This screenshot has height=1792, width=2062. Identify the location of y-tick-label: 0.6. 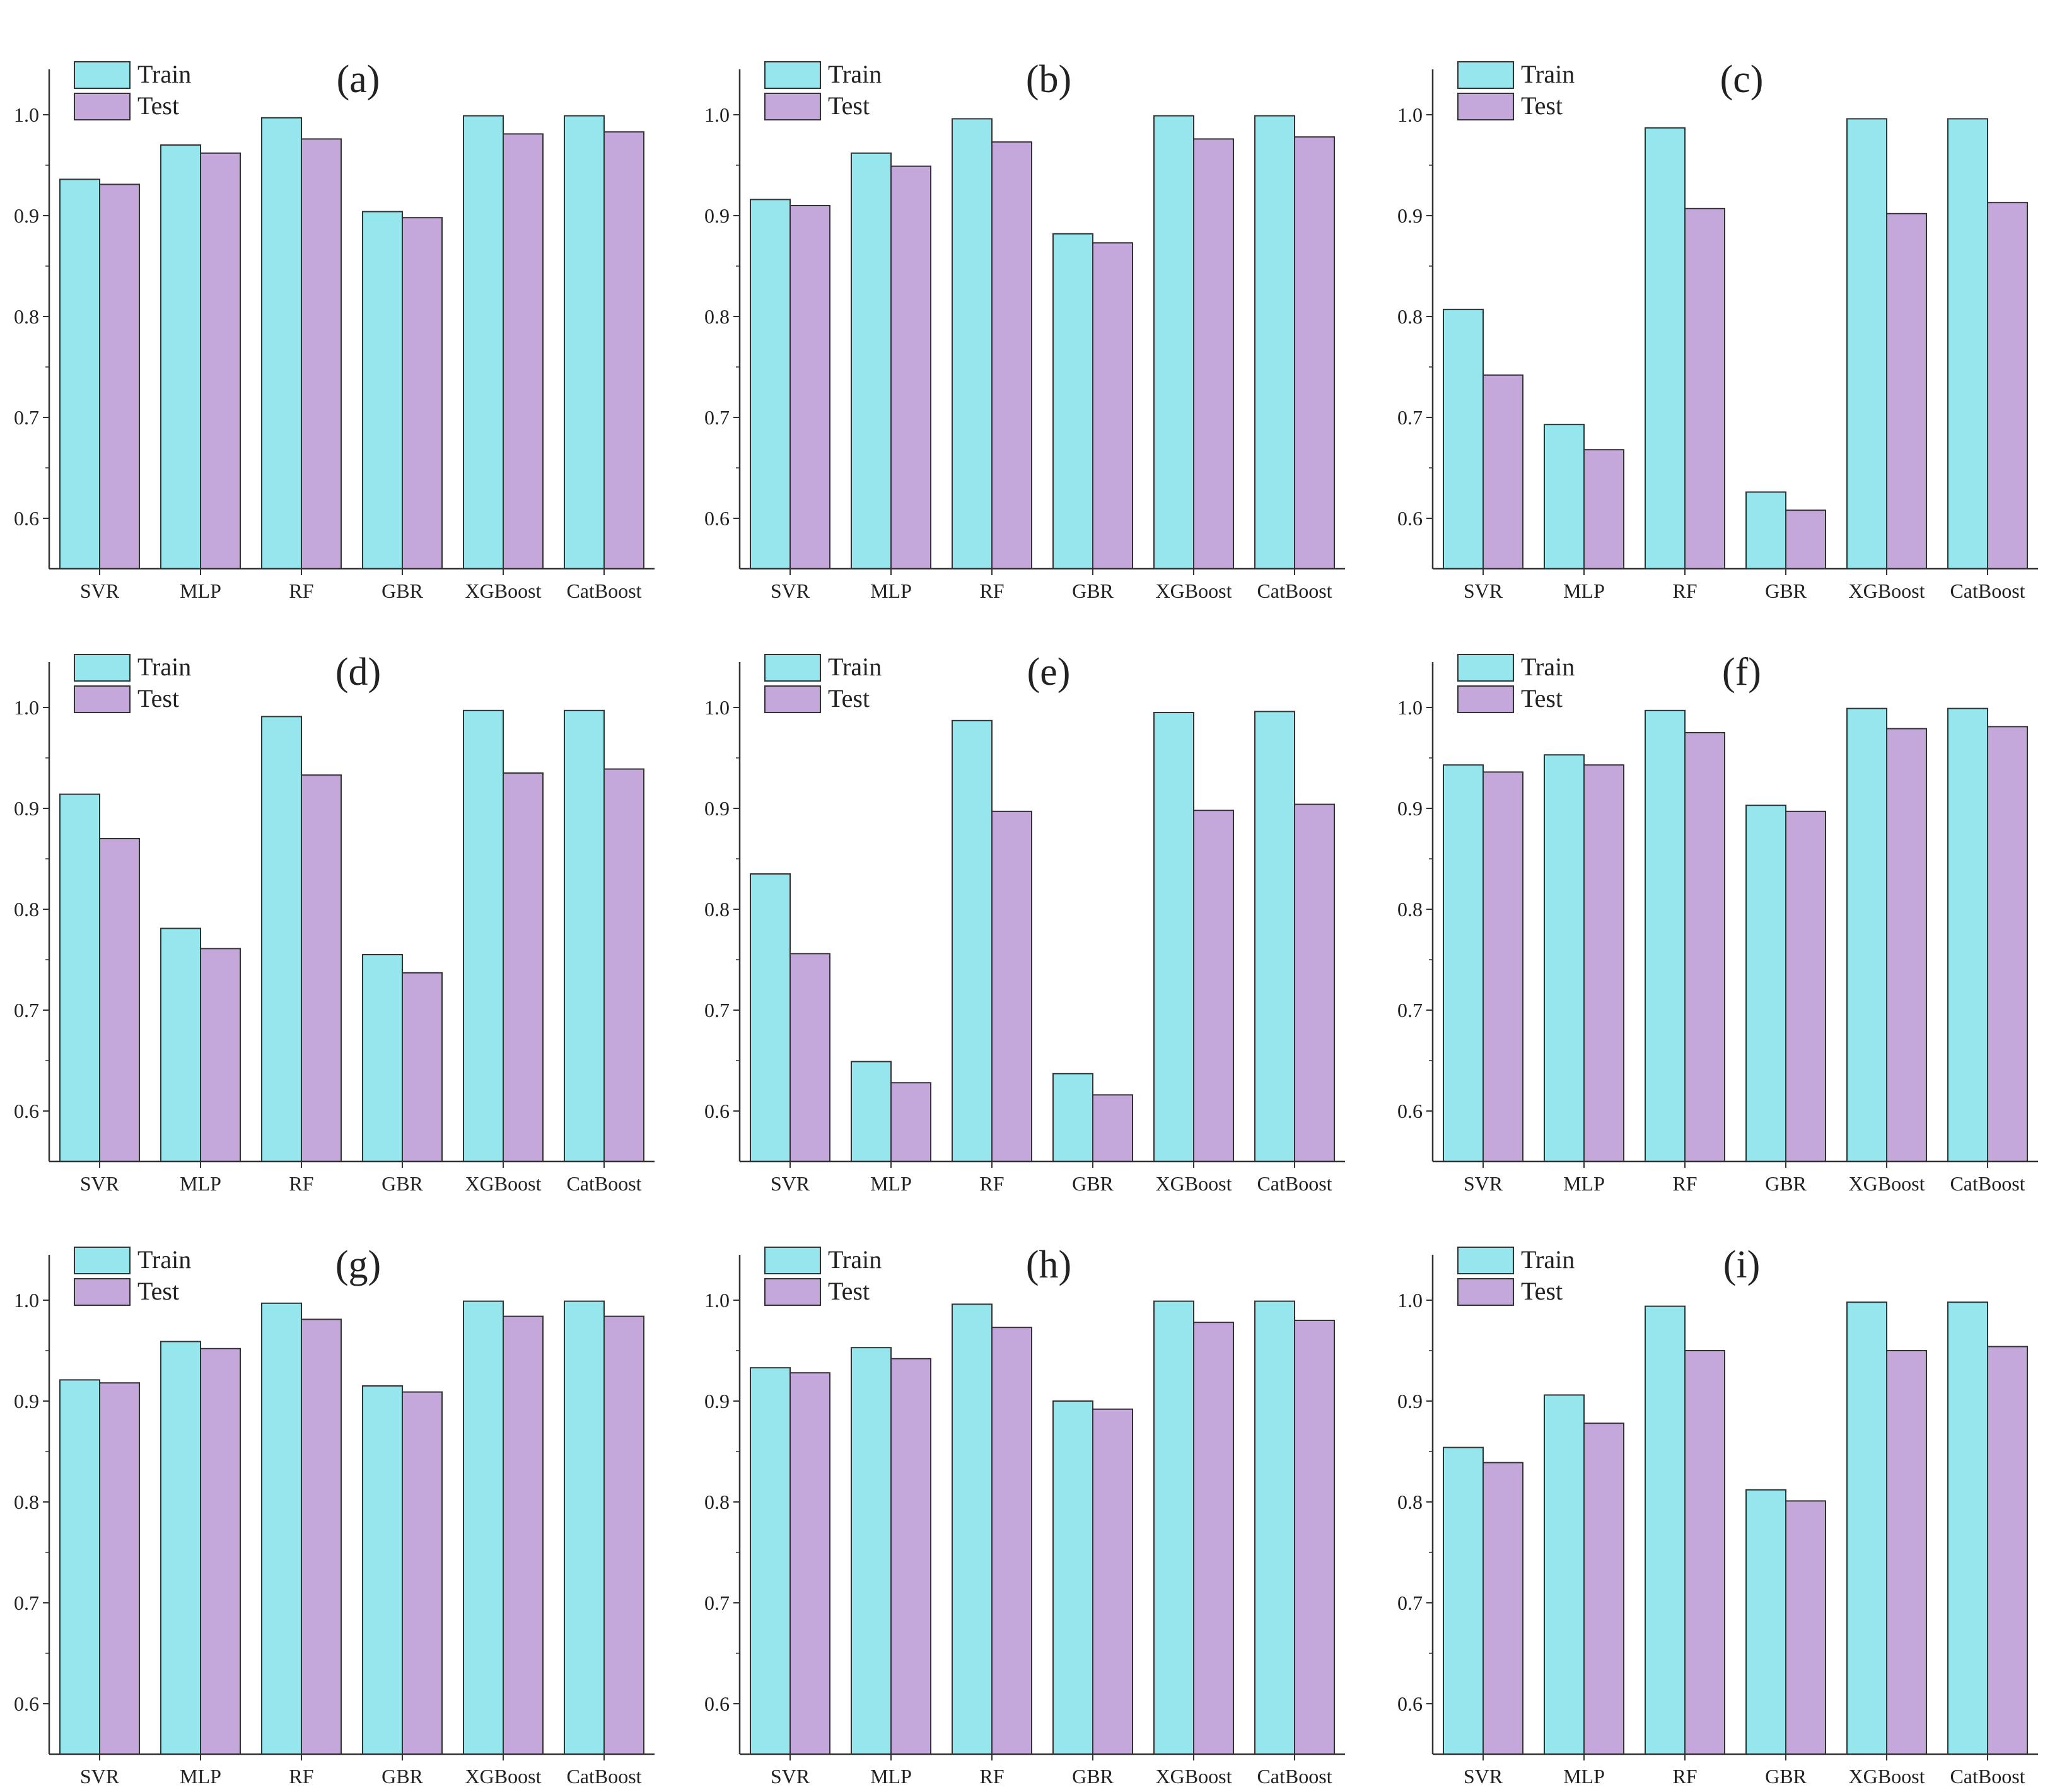
(717, 1111).